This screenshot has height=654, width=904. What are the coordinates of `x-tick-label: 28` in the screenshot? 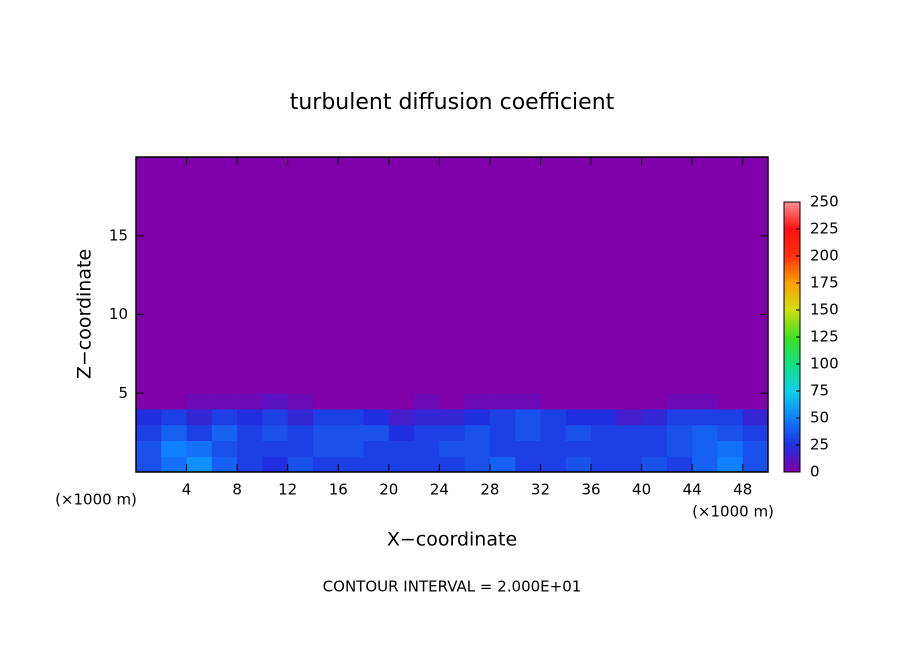 It's located at (489, 490).